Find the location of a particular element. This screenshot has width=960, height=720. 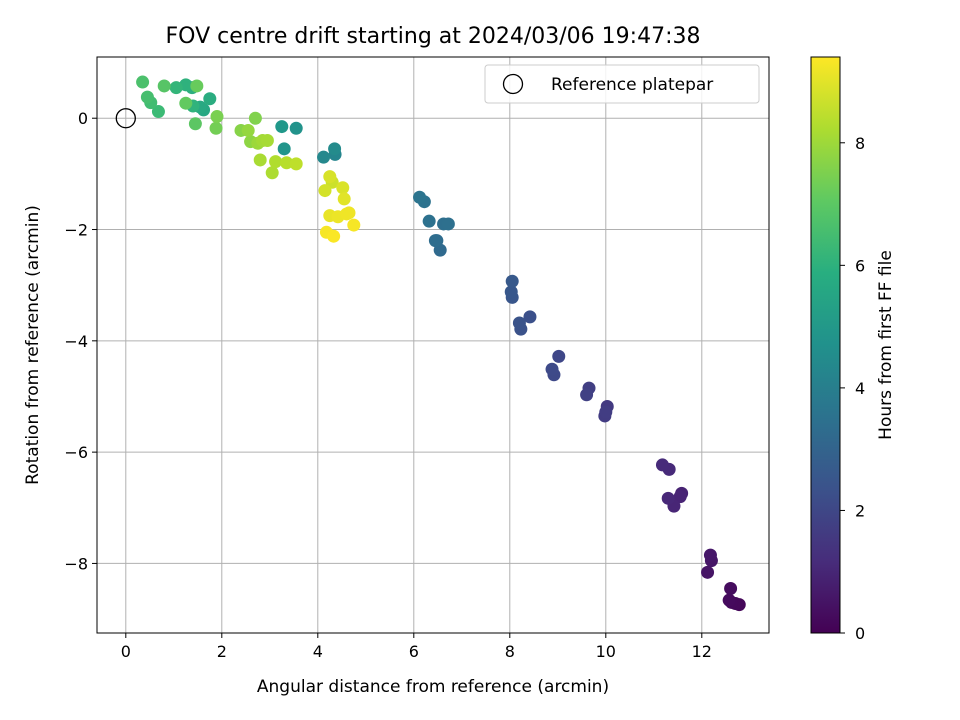

legend-label: Reference platepar is located at coordinates (632, 85).